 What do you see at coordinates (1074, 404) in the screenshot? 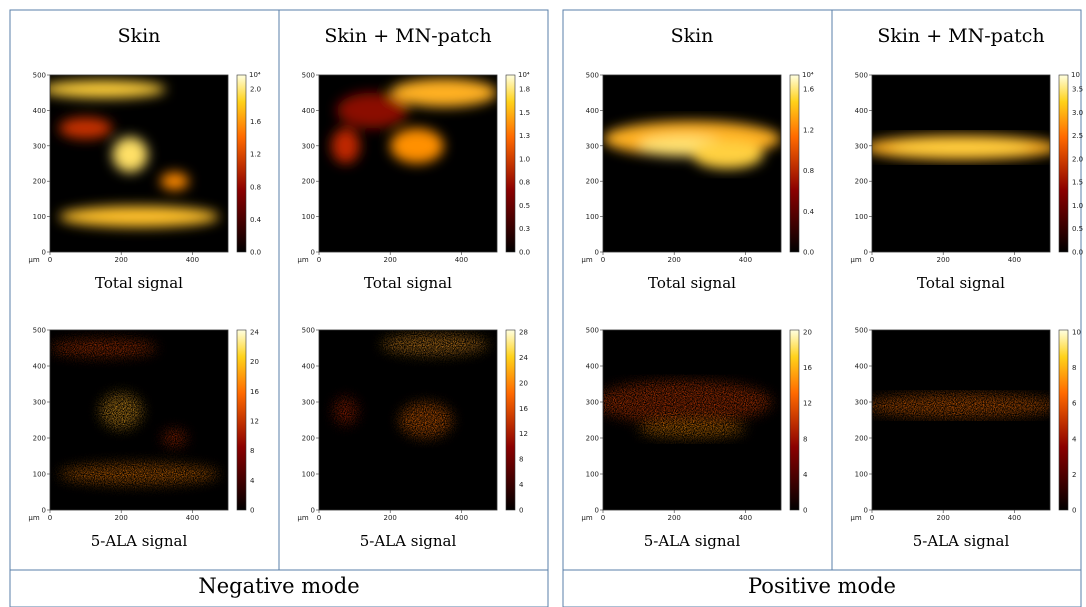
I see `colorbar-tick-label: 6` at bounding box center [1074, 404].